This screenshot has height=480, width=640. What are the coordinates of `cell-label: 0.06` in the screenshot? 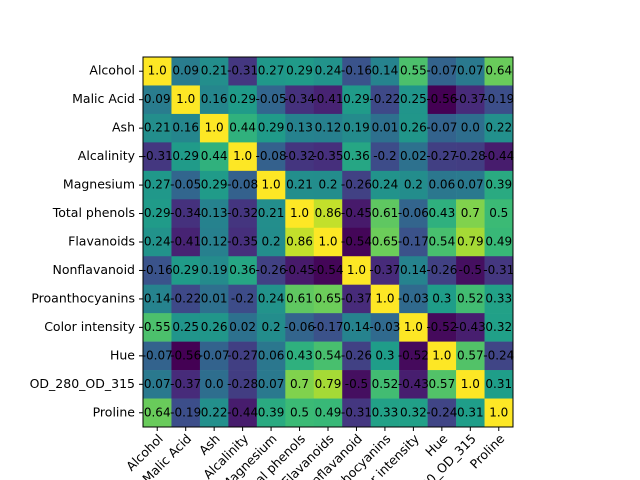 It's located at (441, 185).